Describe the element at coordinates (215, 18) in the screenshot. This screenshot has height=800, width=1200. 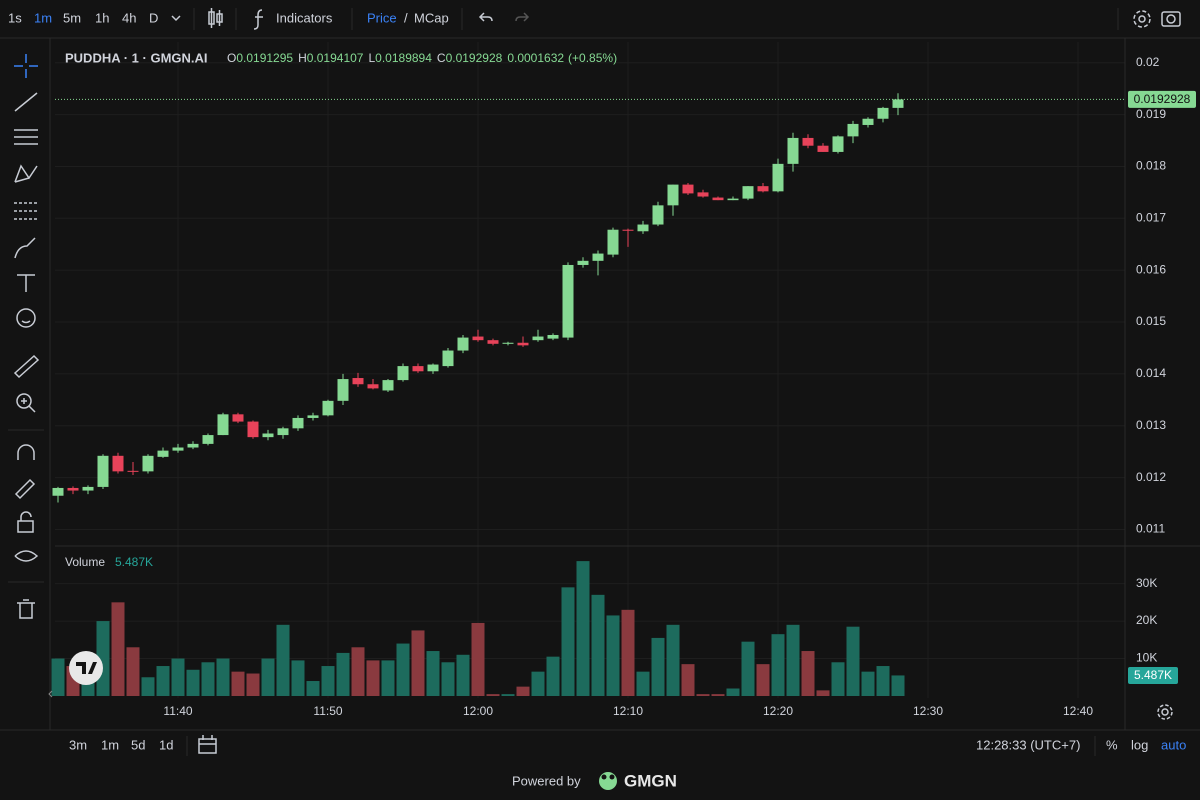
I see `chart-type-icon` at that location.